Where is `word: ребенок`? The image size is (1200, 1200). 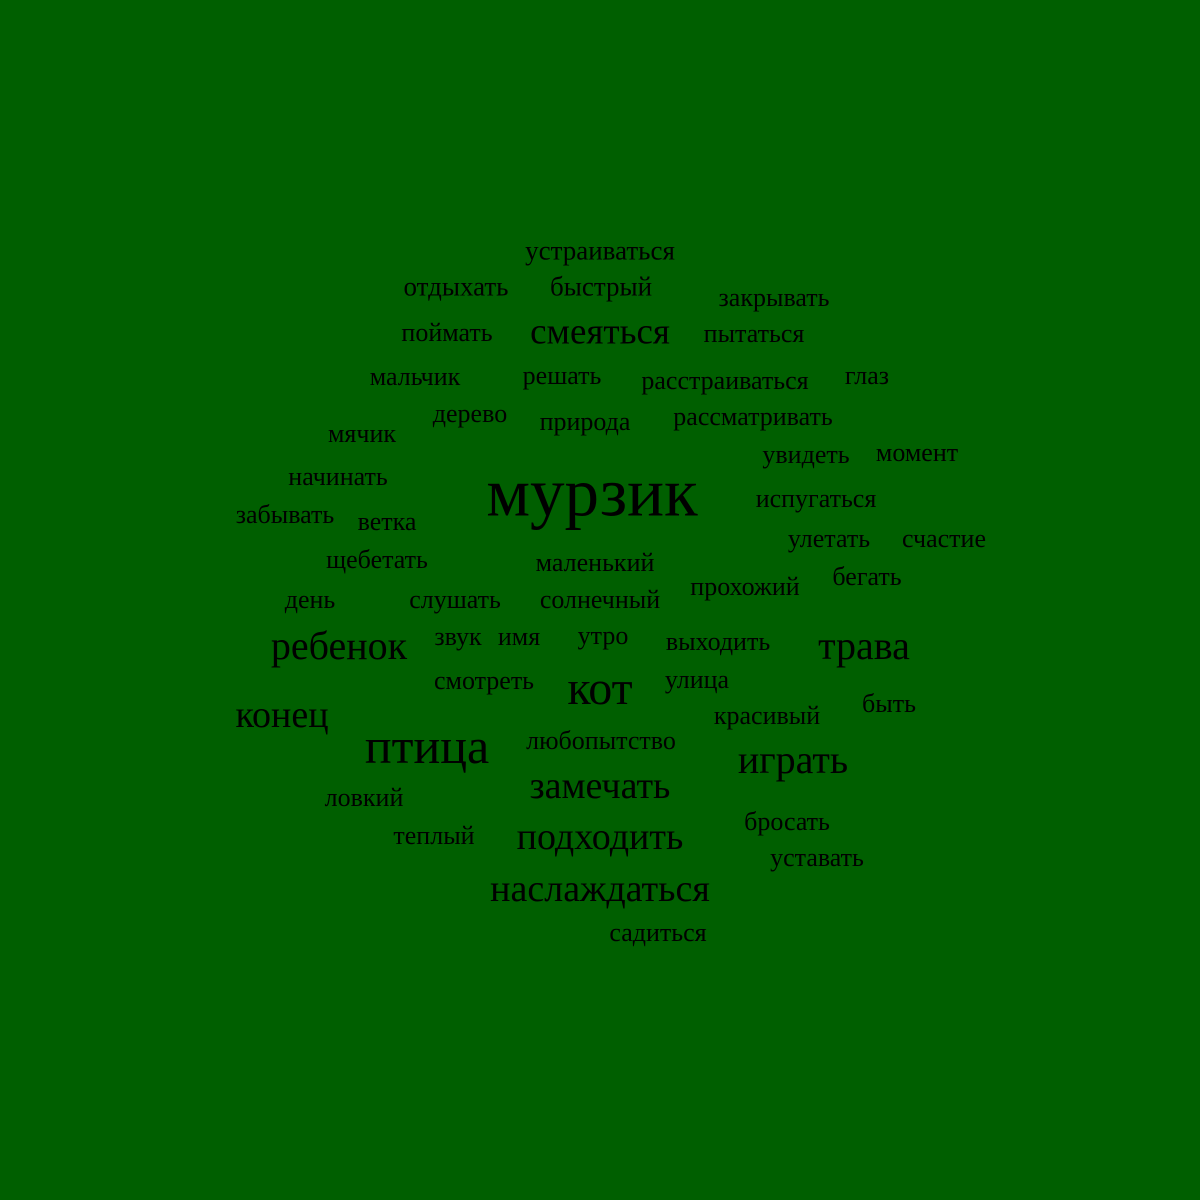
word: ребенок is located at coordinates (339, 645).